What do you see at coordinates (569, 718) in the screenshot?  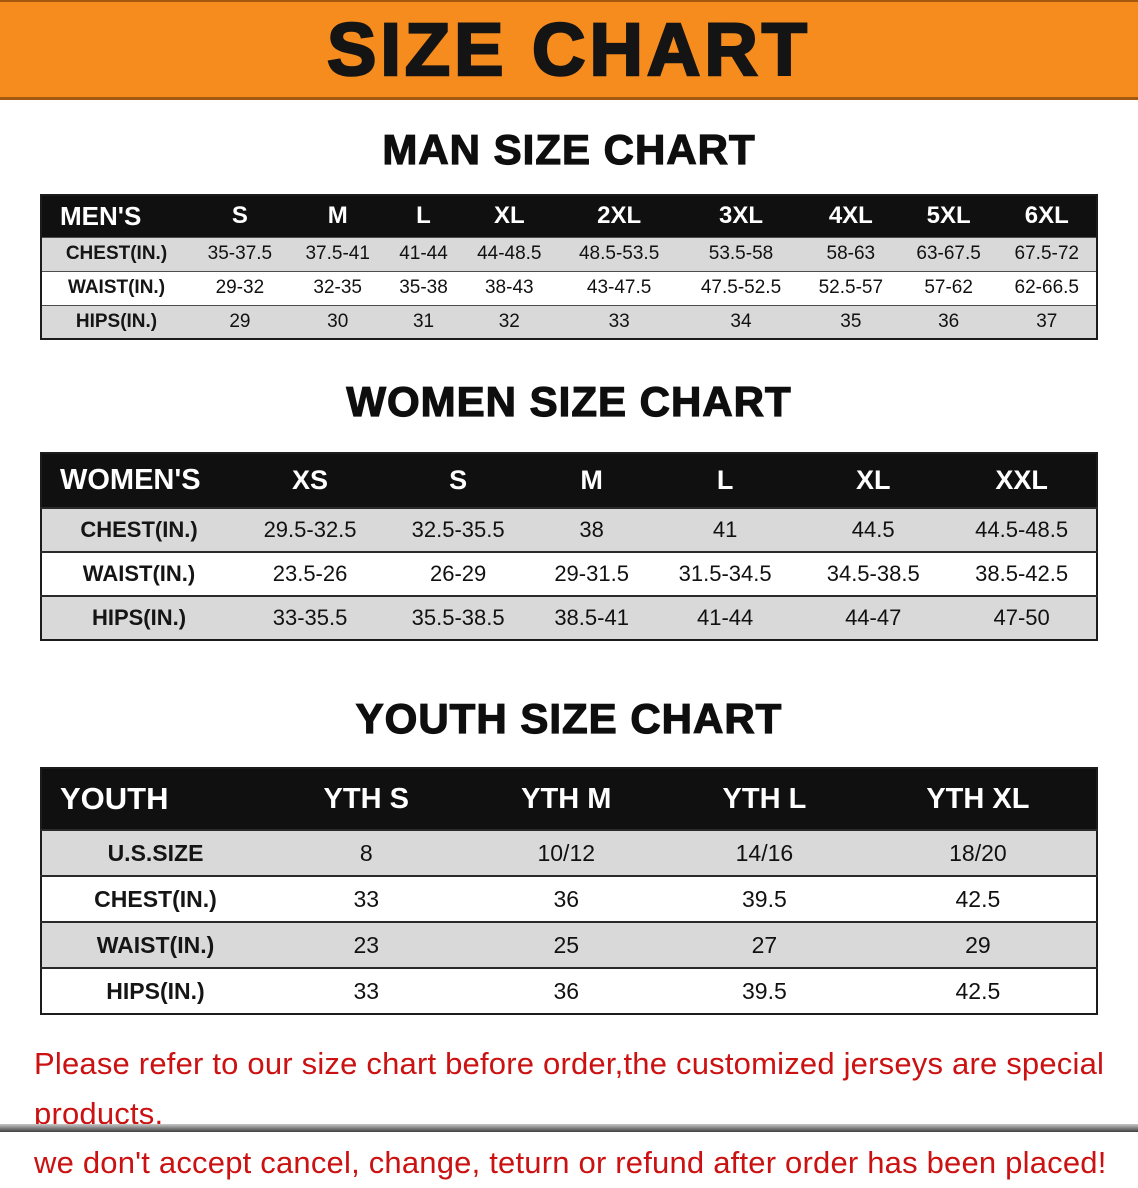 I see `youth-section-heading: YOUTH SIZE CHART` at bounding box center [569, 718].